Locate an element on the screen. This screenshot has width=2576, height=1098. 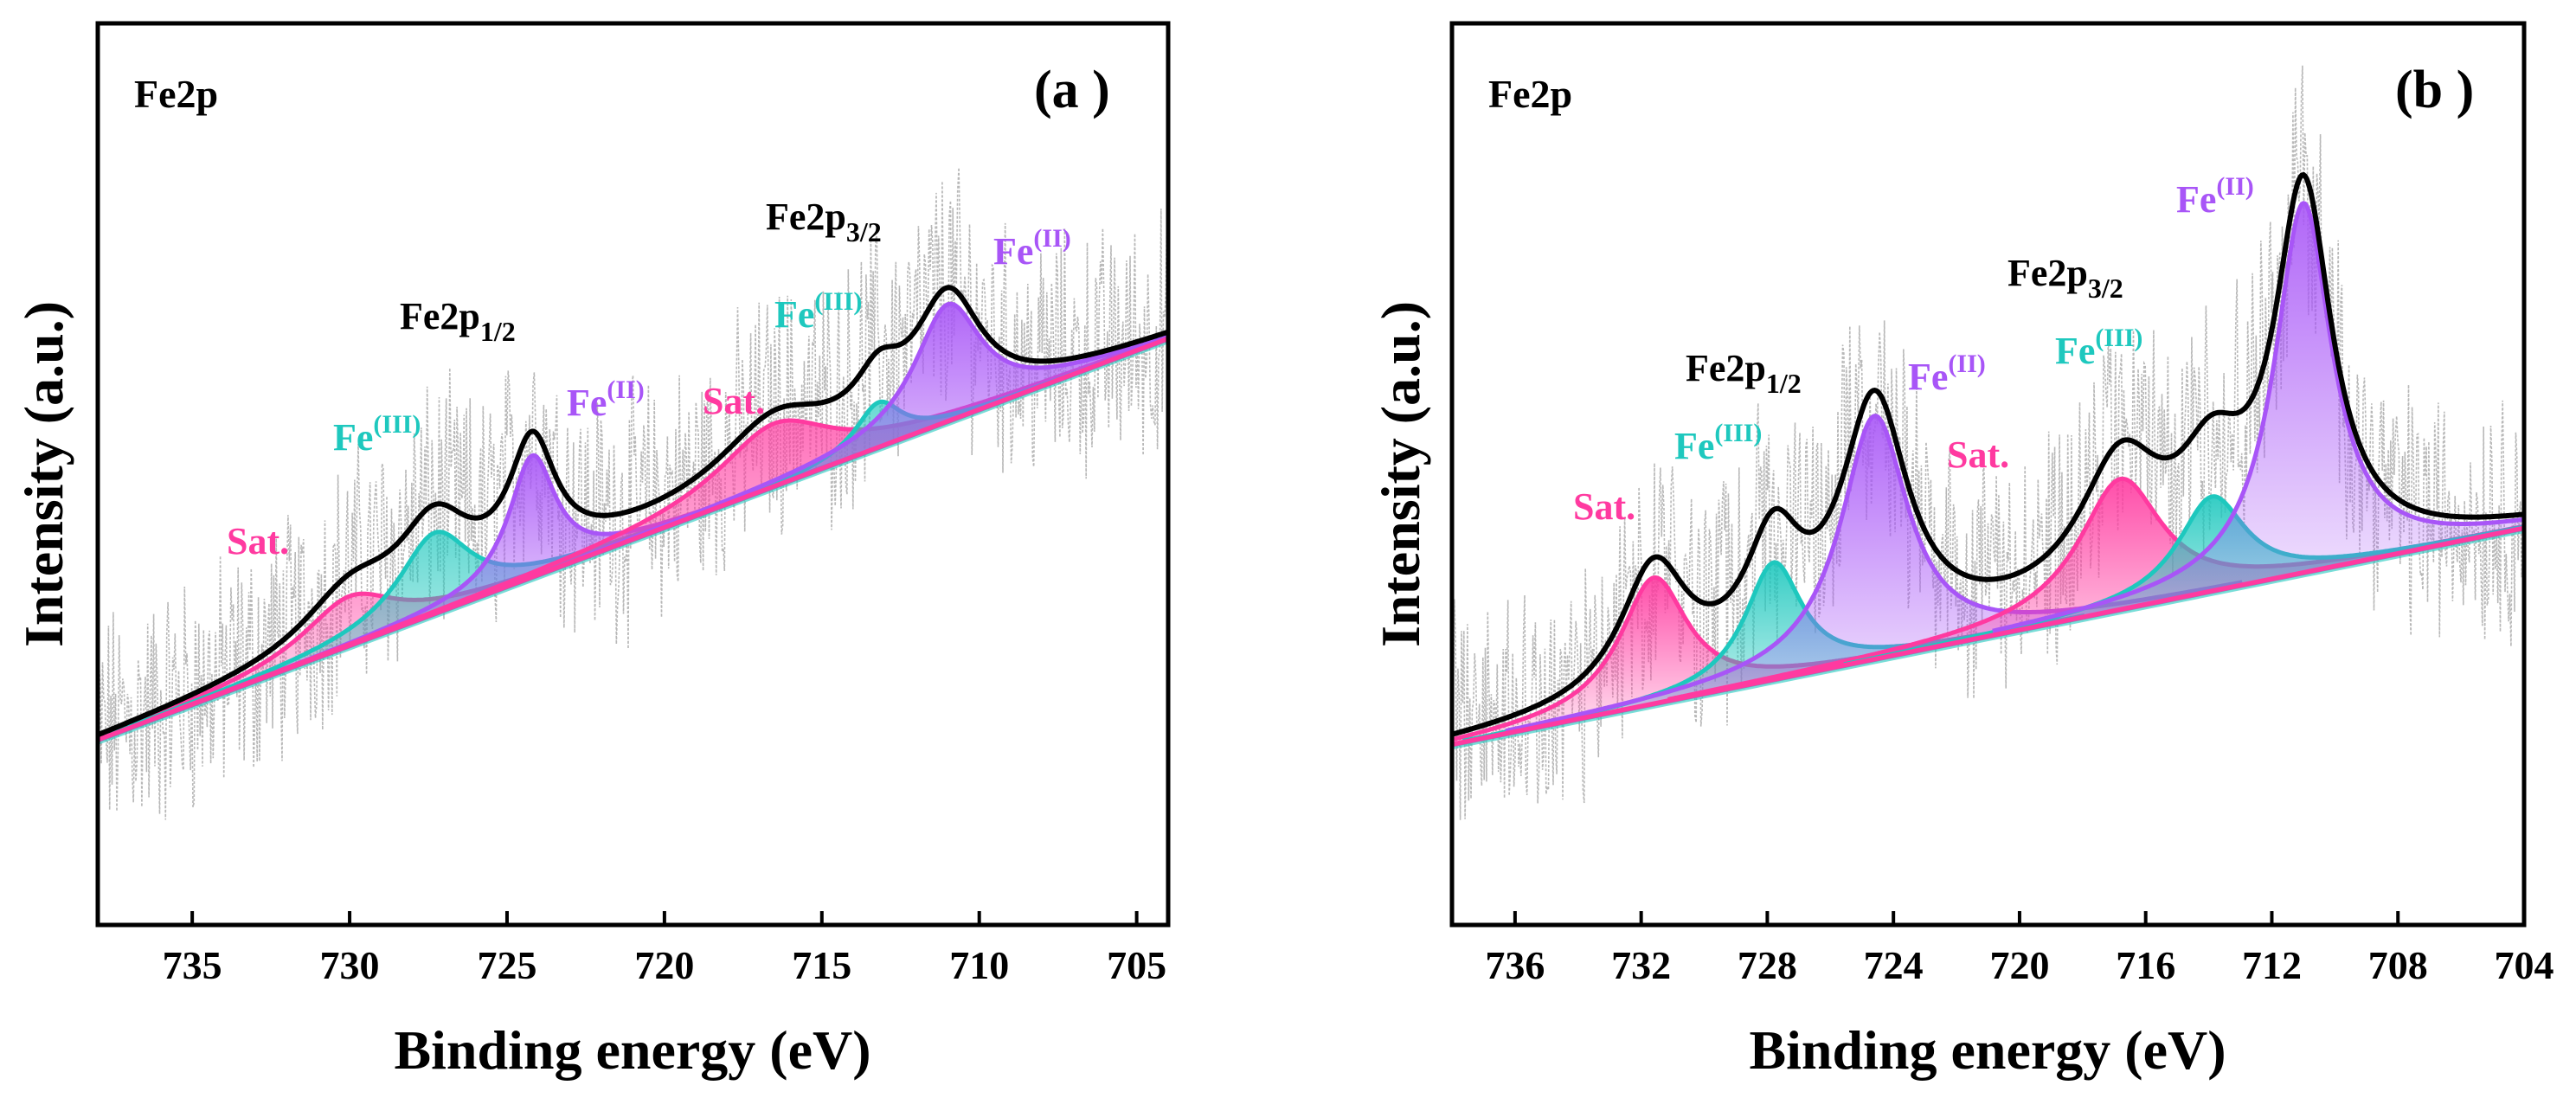
panel-a-x-tick-label: 715 is located at coordinates (822, 965).